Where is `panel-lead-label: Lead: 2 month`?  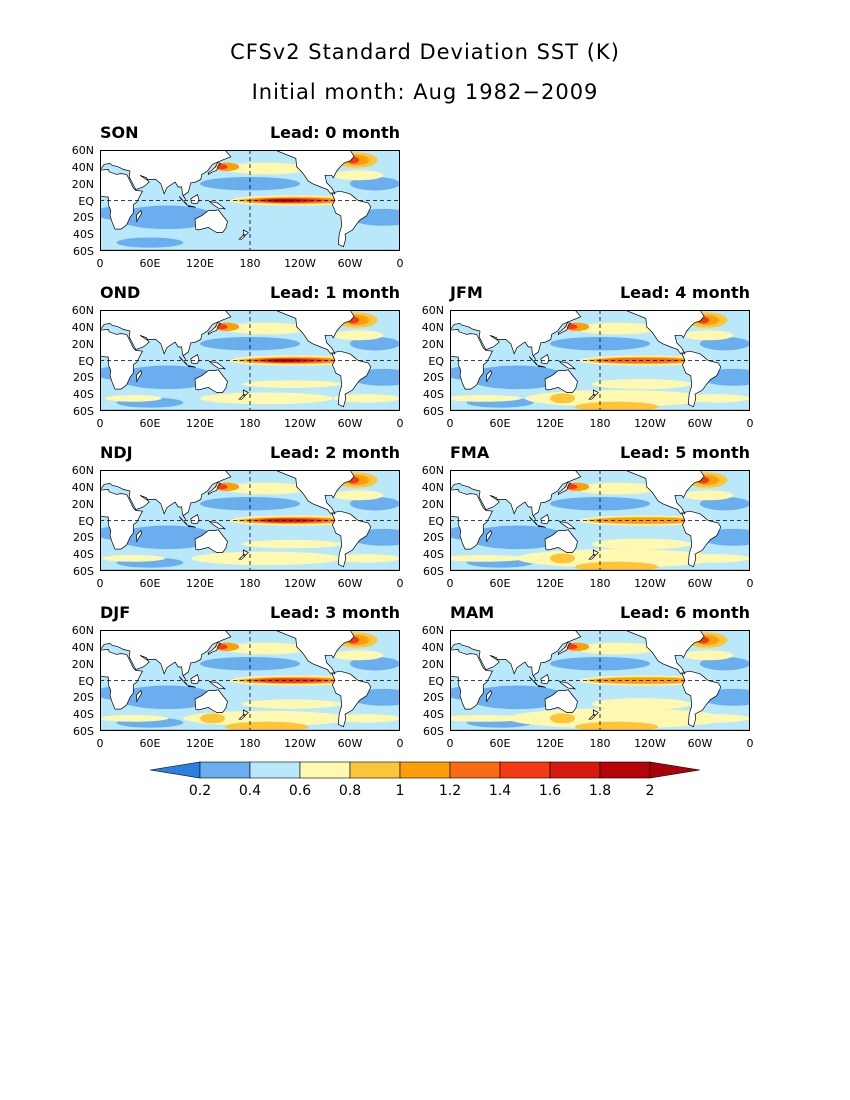 panel-lead-label: Lead: 2 month is located at coordinates (334, 452).